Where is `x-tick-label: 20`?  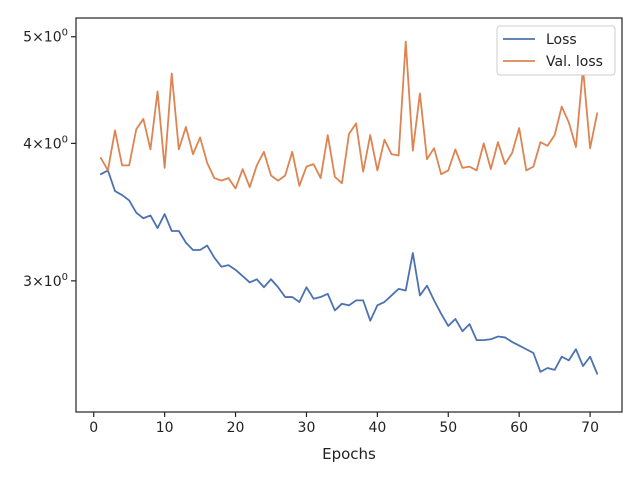
x-tick-label: 20 is located at coordinates (236, 428).